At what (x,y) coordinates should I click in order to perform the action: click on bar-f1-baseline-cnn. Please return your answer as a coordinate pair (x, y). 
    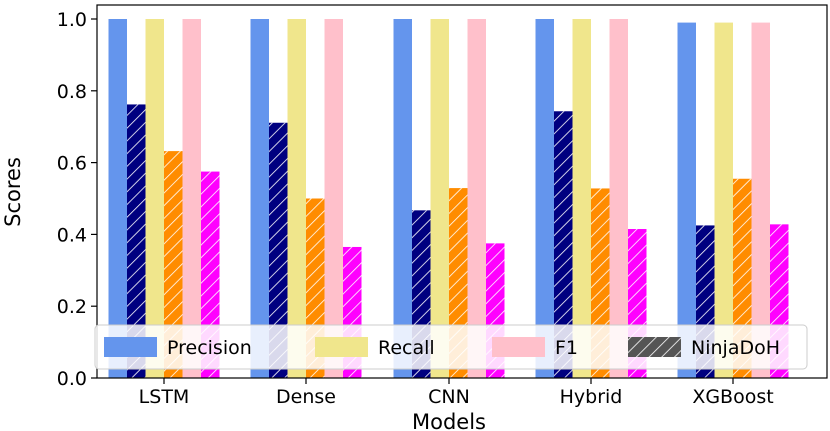
    Looking at the image, I should click on (476, 198).